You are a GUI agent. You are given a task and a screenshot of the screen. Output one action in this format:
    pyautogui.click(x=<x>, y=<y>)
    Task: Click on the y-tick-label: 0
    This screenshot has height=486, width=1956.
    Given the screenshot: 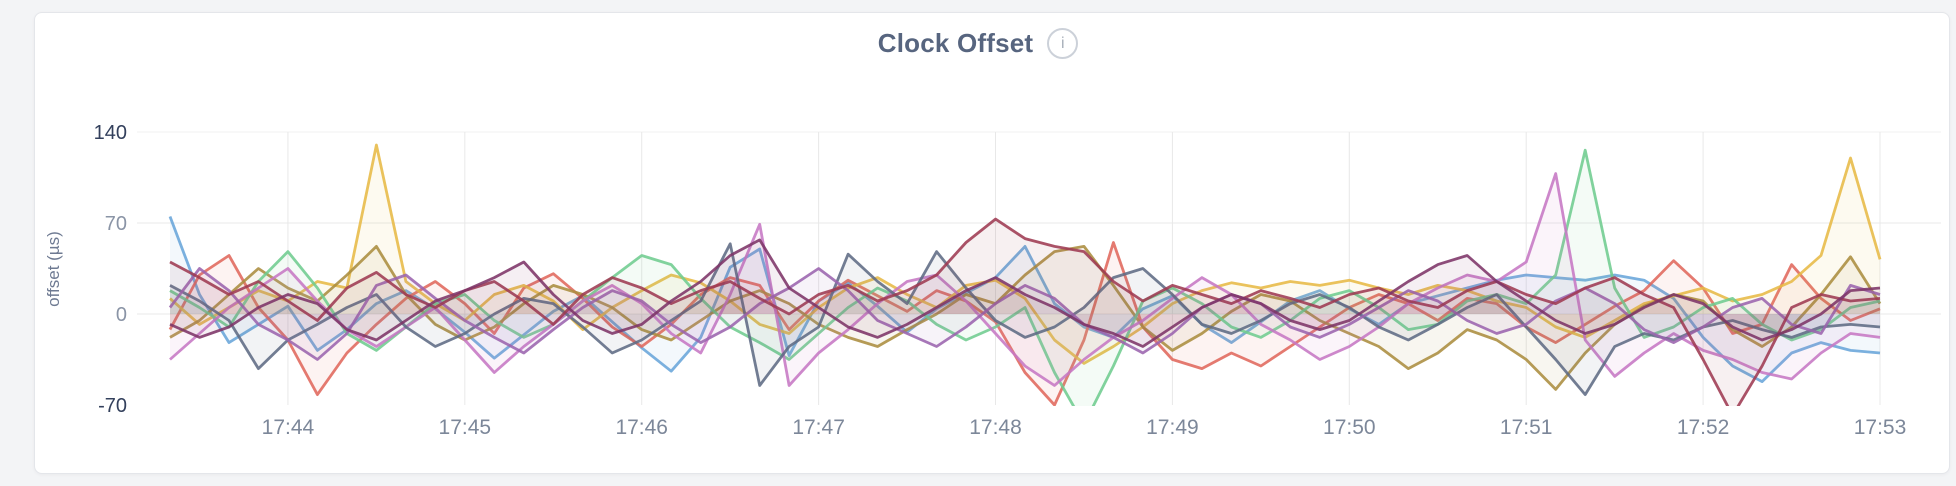 What is the action you would take?
    pyautogui.click(x=121, y=315)
    